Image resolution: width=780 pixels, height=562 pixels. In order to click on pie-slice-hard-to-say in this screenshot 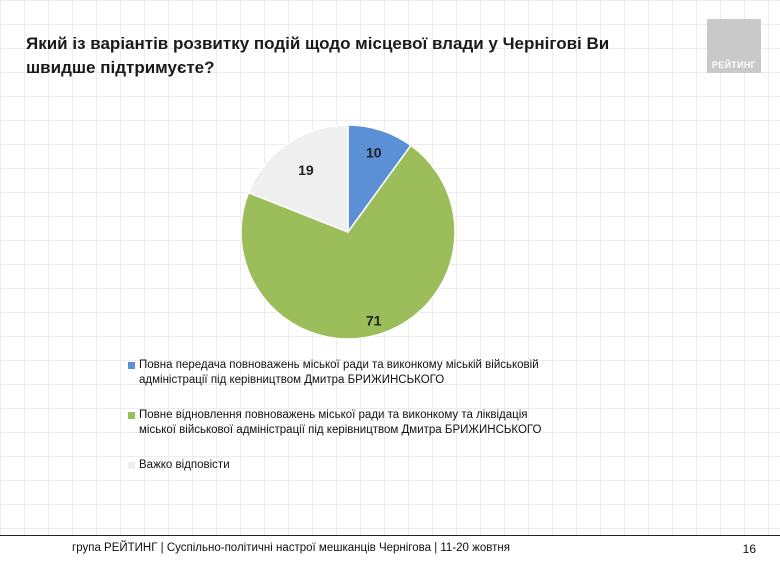, I will do `click(298, 179)`.